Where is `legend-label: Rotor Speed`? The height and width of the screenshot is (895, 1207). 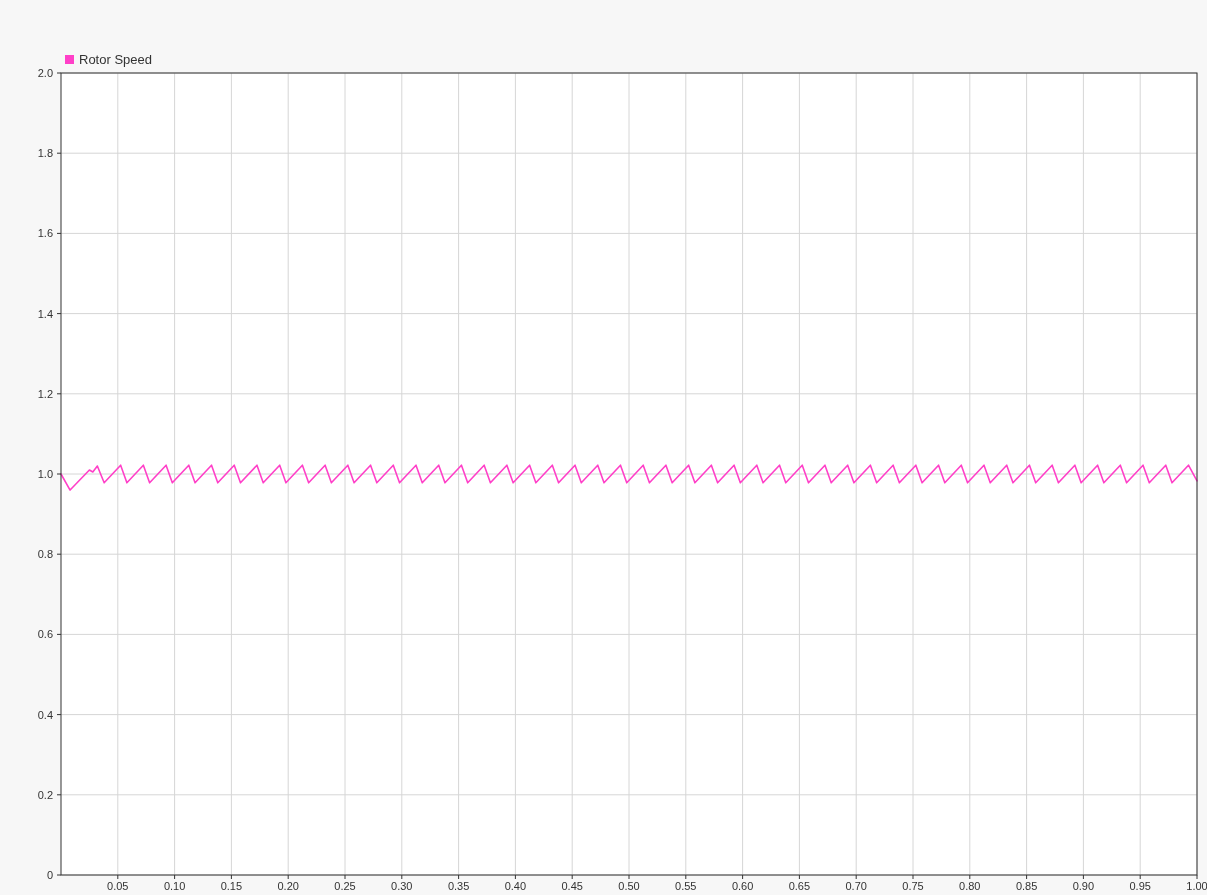
legend-label: Rotor Speed is located at coordinates (115, 59).